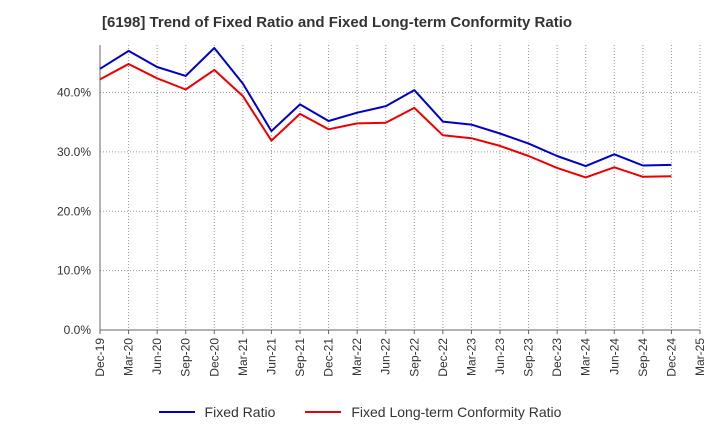  What do you see at coordinates (186, 357) in the screenshot?
I see `x-tick-label: Sep-20` at bounding box center [186, 357].